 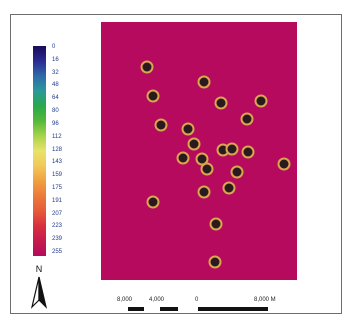 What do you see at coordinates (54, 47) in the screenshot?
I see `legend-label: 0` at bounding box center [54, 47].